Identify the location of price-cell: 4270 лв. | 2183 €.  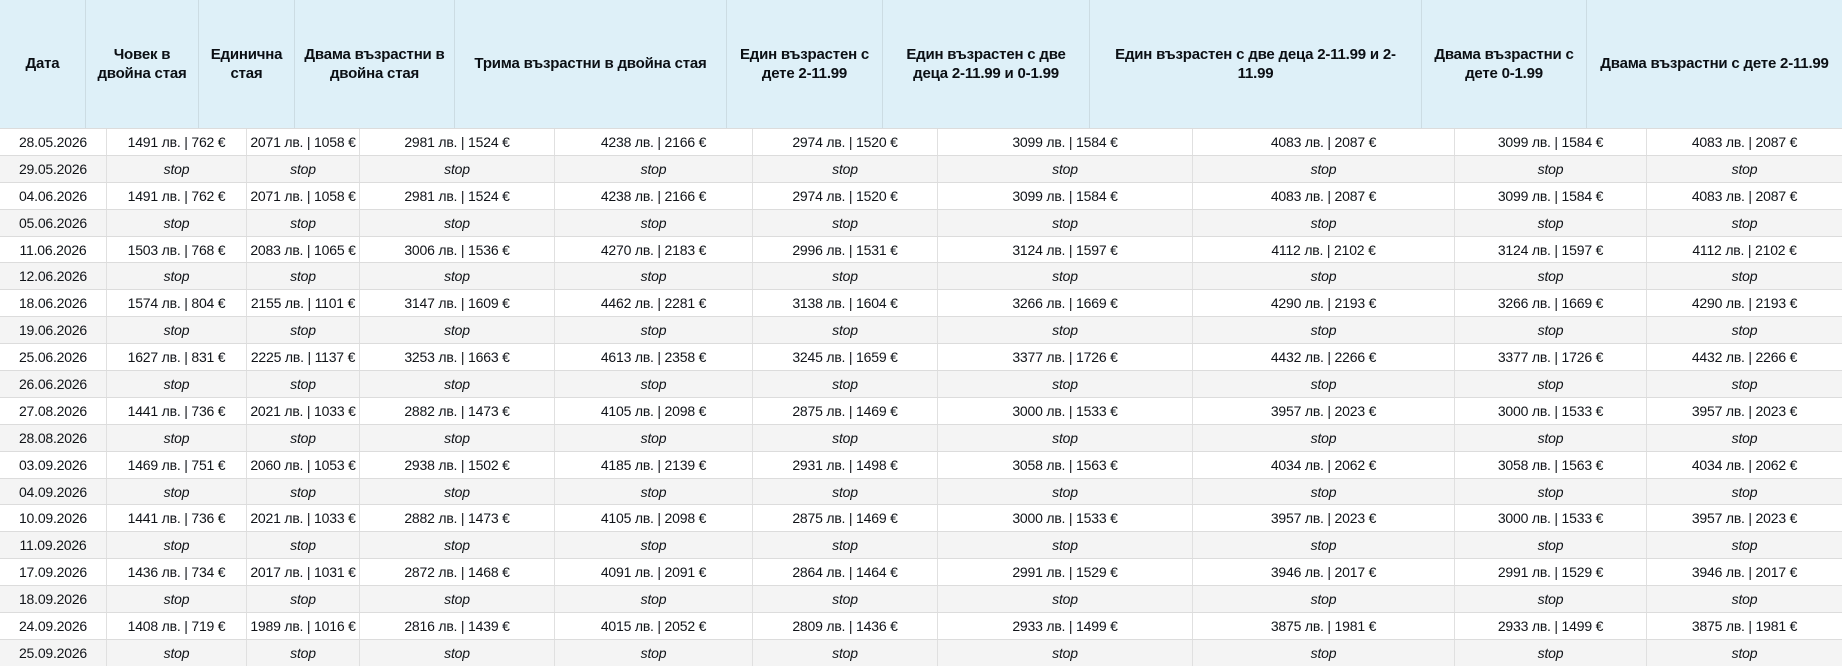
(654, 249).